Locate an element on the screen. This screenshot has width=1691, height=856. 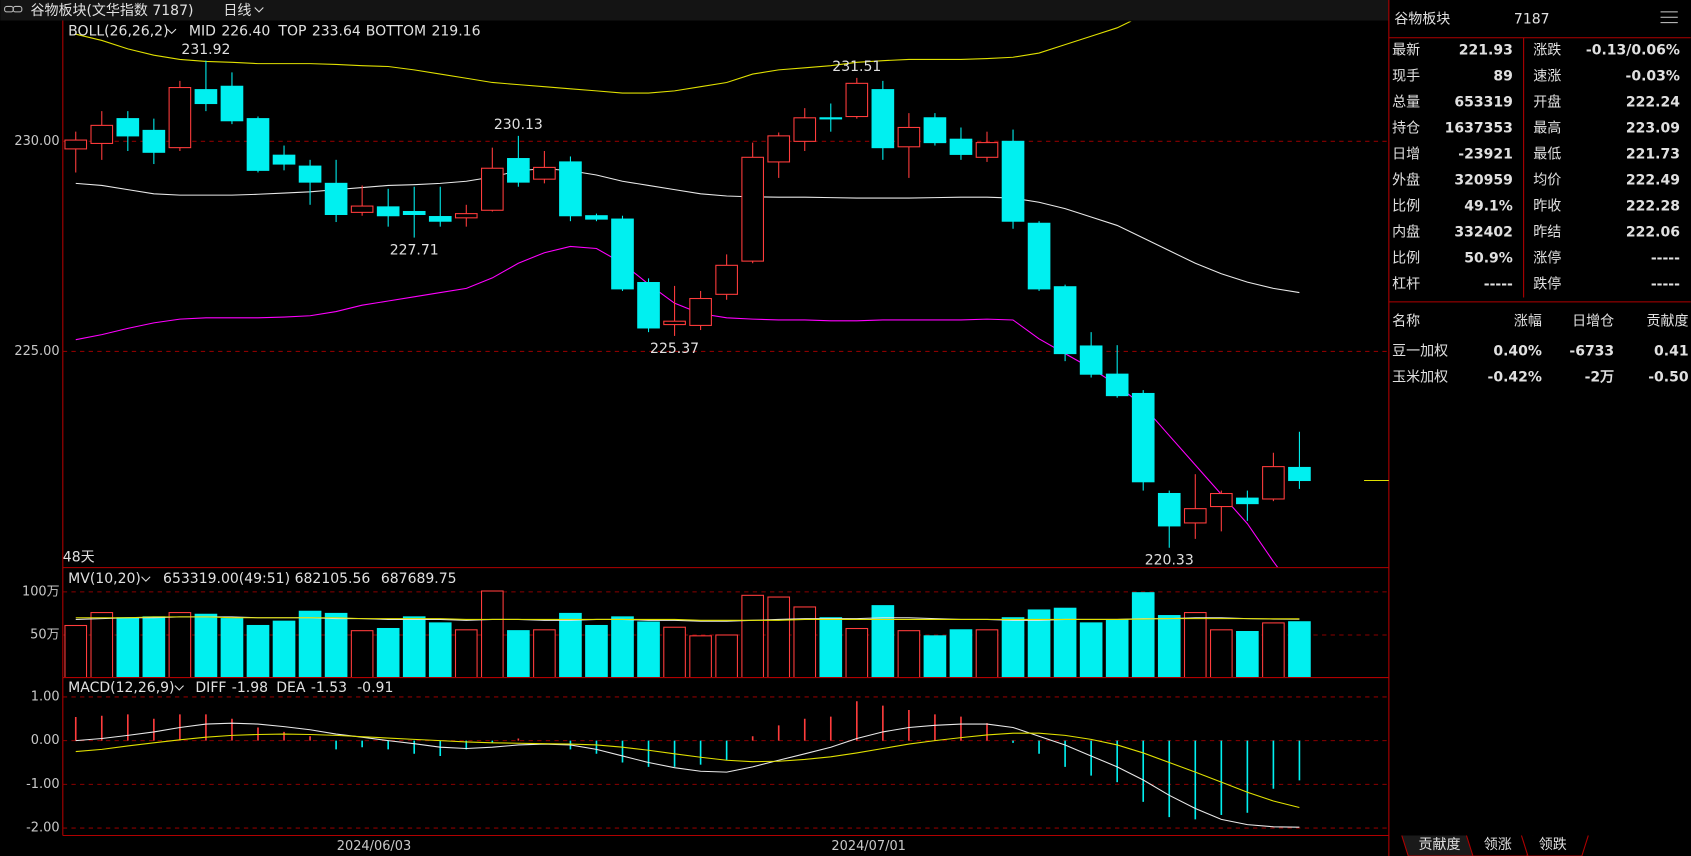
quote-value: 50.9% is located at coordinates (1488, 259).